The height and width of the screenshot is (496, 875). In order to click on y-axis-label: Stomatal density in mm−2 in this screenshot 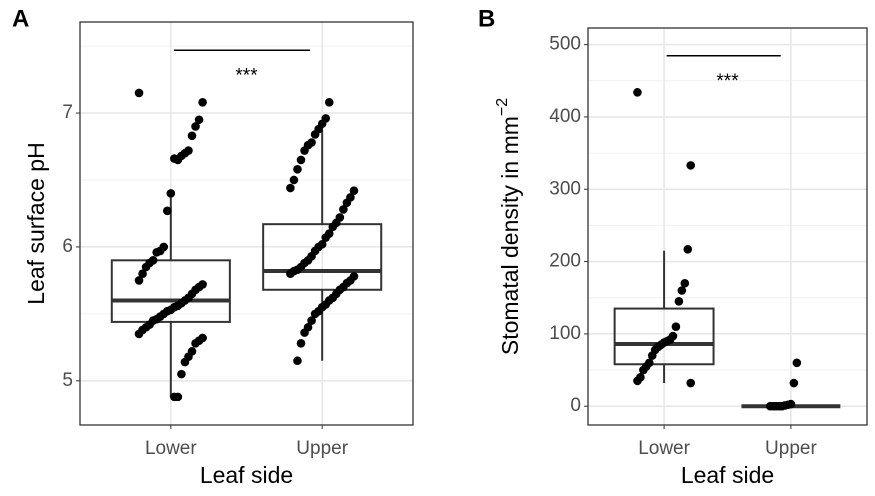, I will do `click(508, 226)`.